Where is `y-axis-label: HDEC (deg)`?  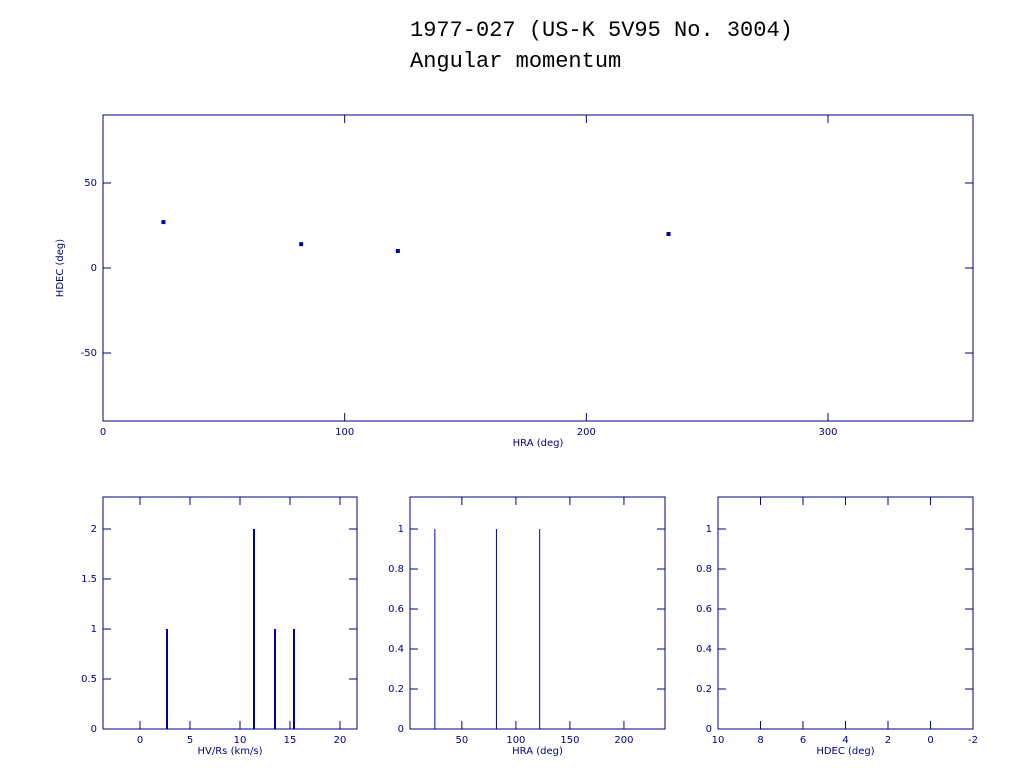 y-axis-label: HDEC (deg) is located at coordinates (60, 268).